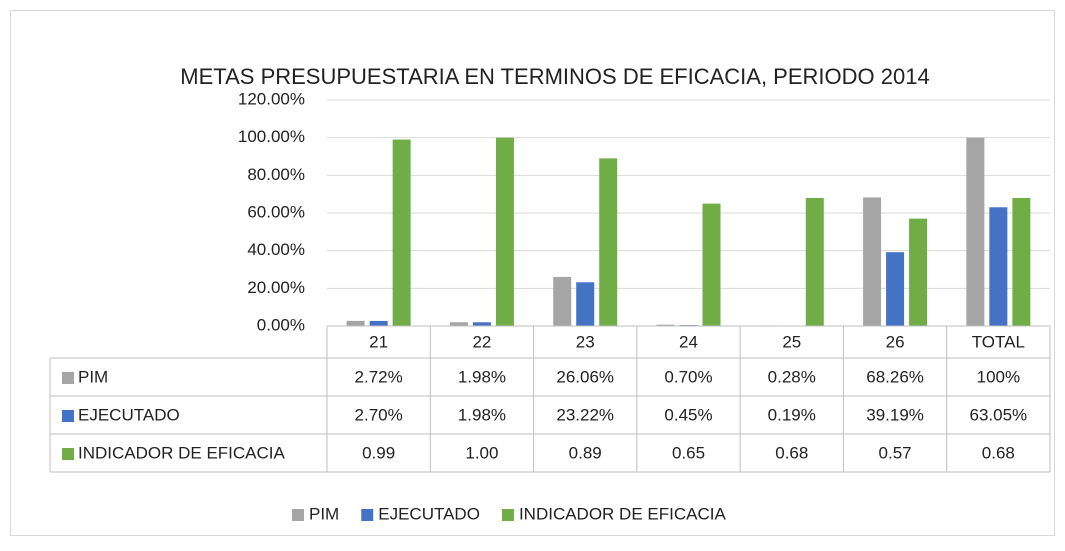 Image resolution: width=1065 pixels, height=551 pixels. I want to click on table-value: 26.06%, so click(585, 376).